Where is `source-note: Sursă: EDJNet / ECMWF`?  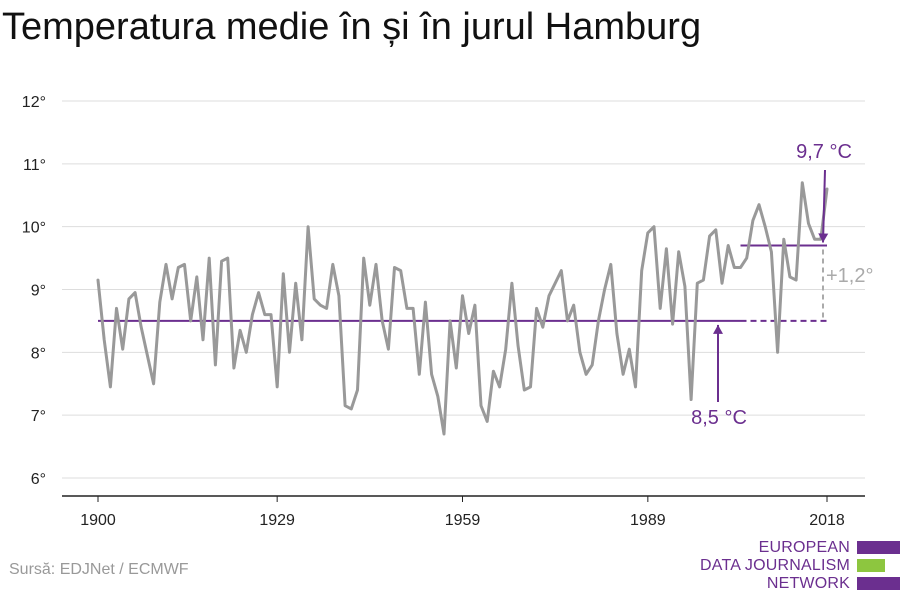
source-note: Sursă: EDJNet / ECMWF is located at coordinates (99, 569).